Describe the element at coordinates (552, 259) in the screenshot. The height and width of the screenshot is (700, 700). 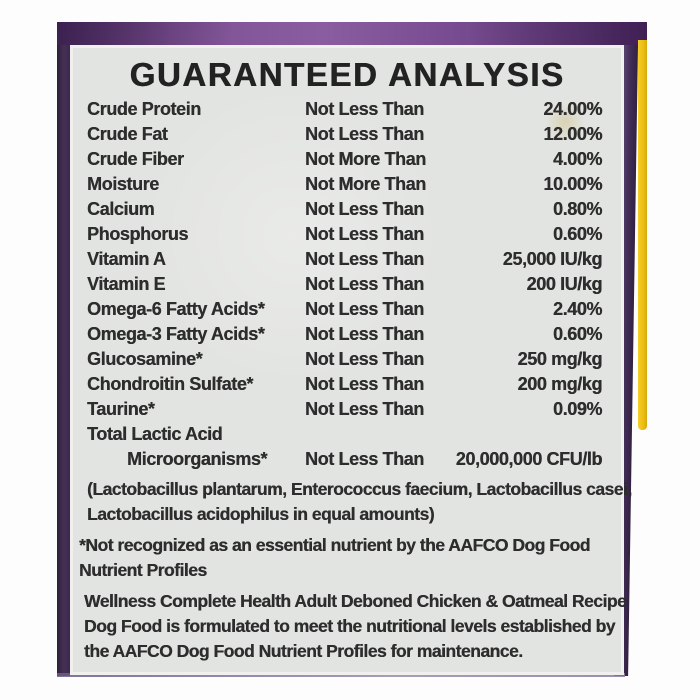
I see `nutrient-value: 25,000 IU/kg` at that location.